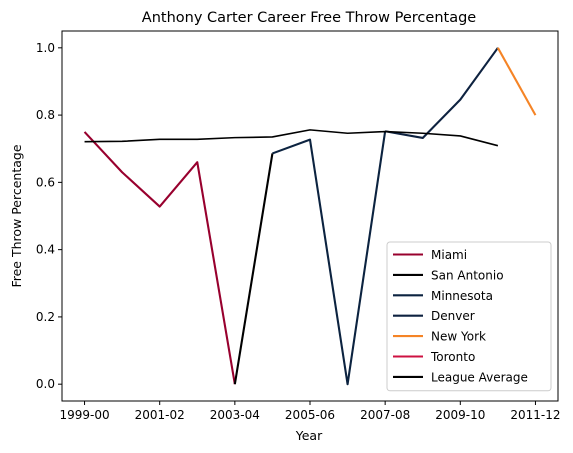  Describe the element at coordinates (45, 317) in the screenshot. I see `y-tick-label: 0.2` at that location.